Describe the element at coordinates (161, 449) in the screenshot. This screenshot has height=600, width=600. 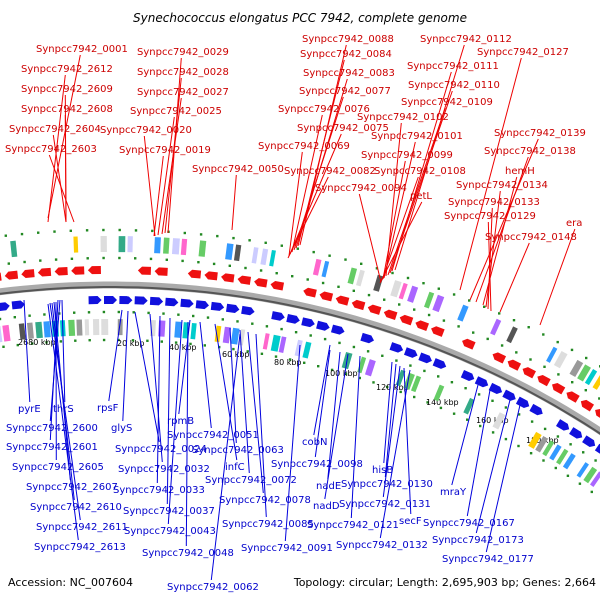
I see `reverse-gene-label: Synpcc7942_0024` at that location.